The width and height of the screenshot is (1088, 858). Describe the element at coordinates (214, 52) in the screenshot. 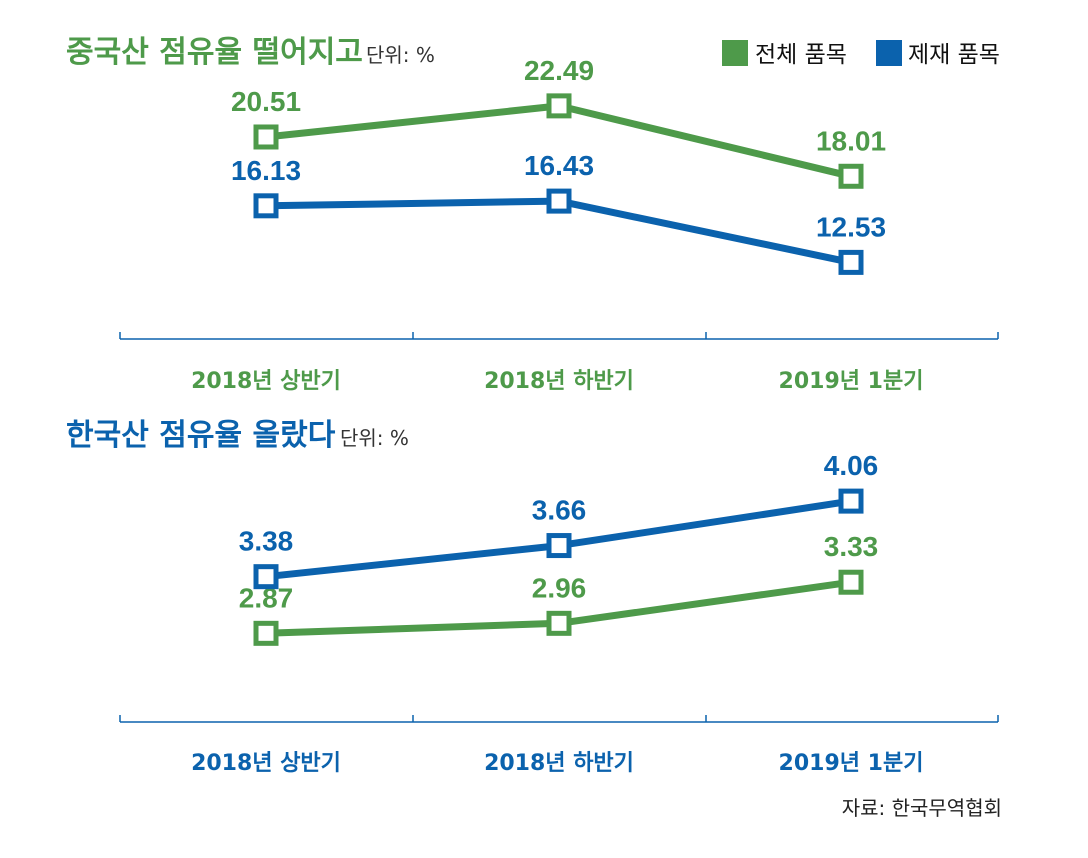

I see `chart-title-china: 중국산 점유율 떨어지고` at that location.